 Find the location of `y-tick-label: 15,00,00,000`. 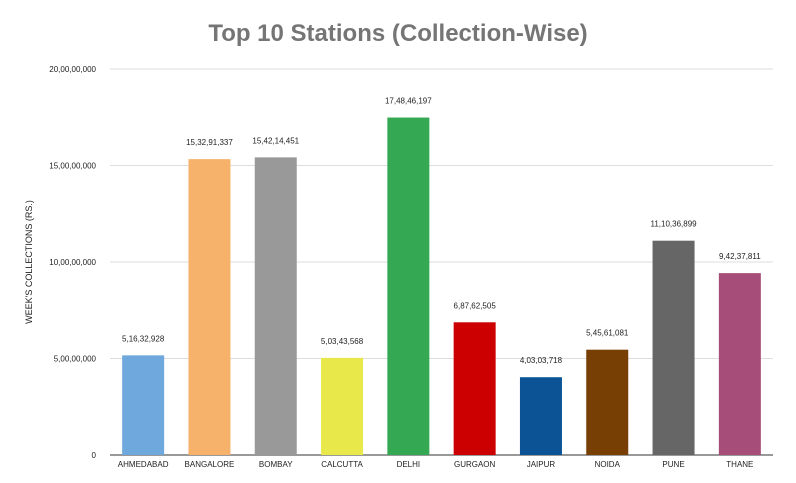

y-tick-label: 15,00,00,000 is located at coordinates (72, 166).